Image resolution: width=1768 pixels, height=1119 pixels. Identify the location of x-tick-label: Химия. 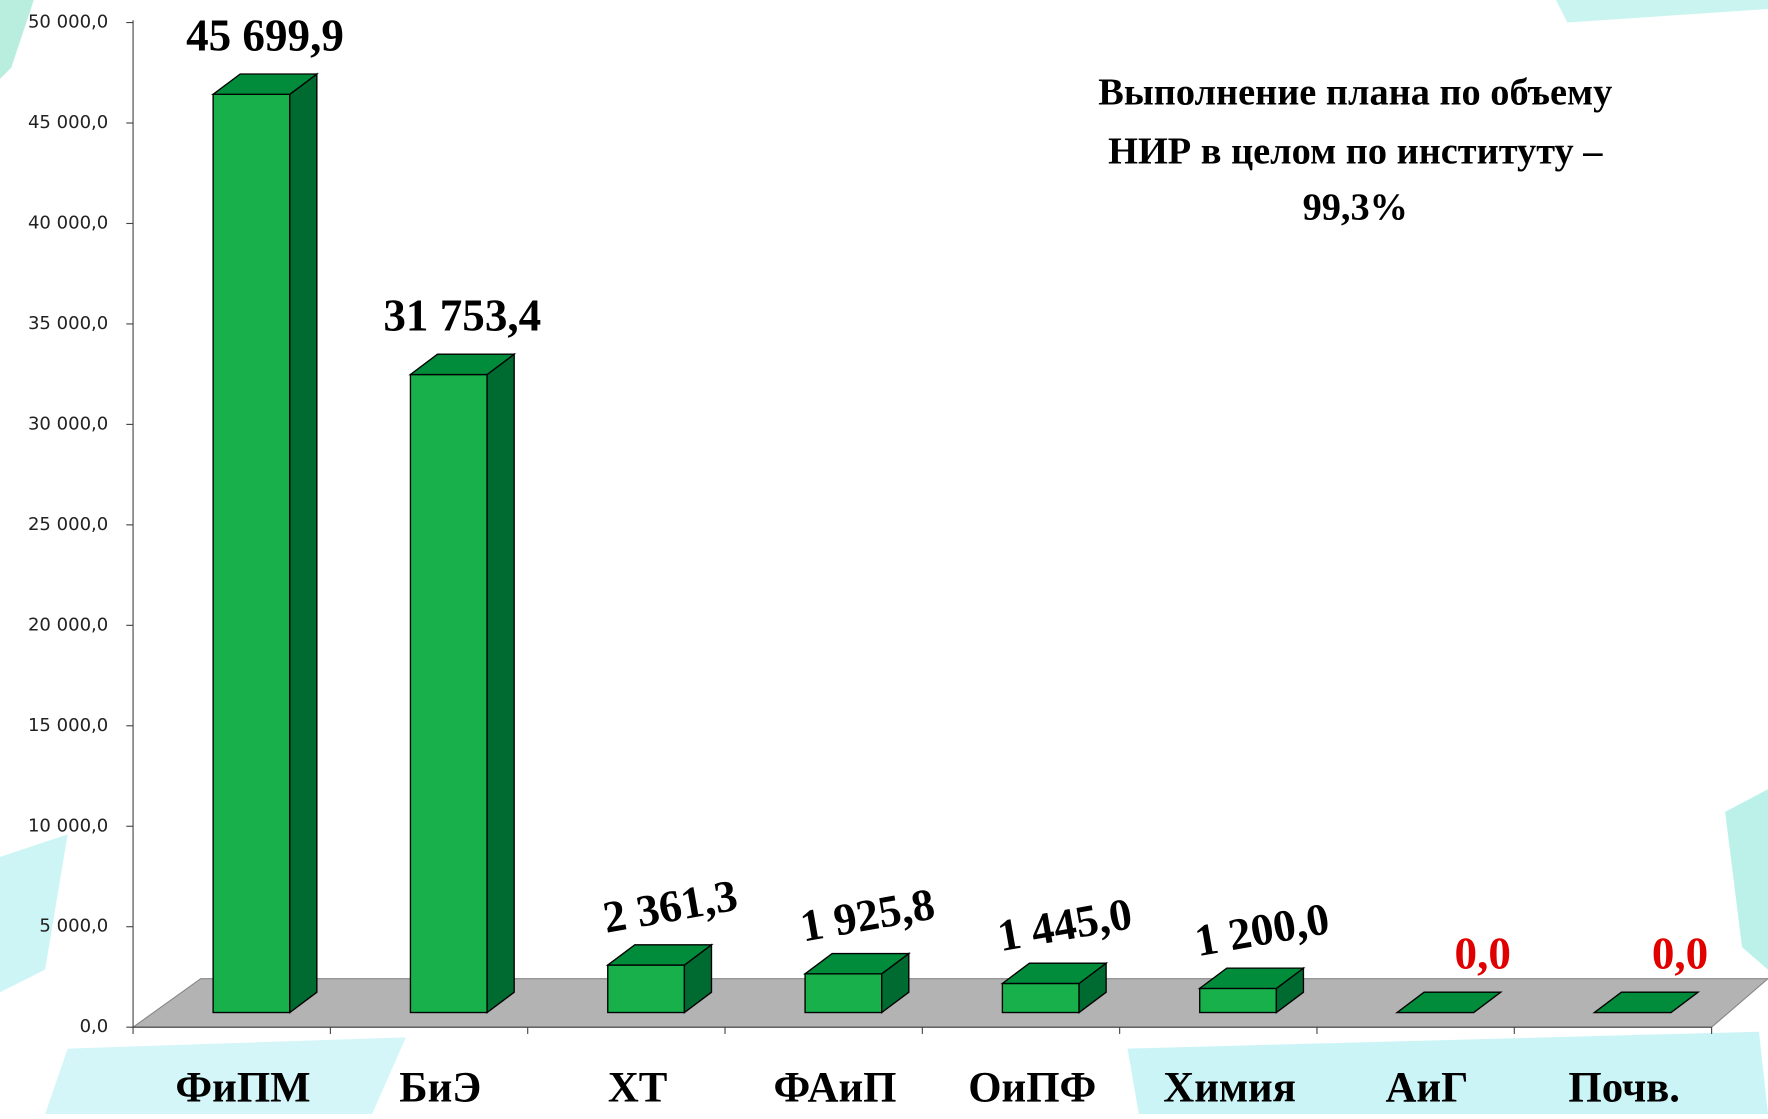
(1229, 1087).